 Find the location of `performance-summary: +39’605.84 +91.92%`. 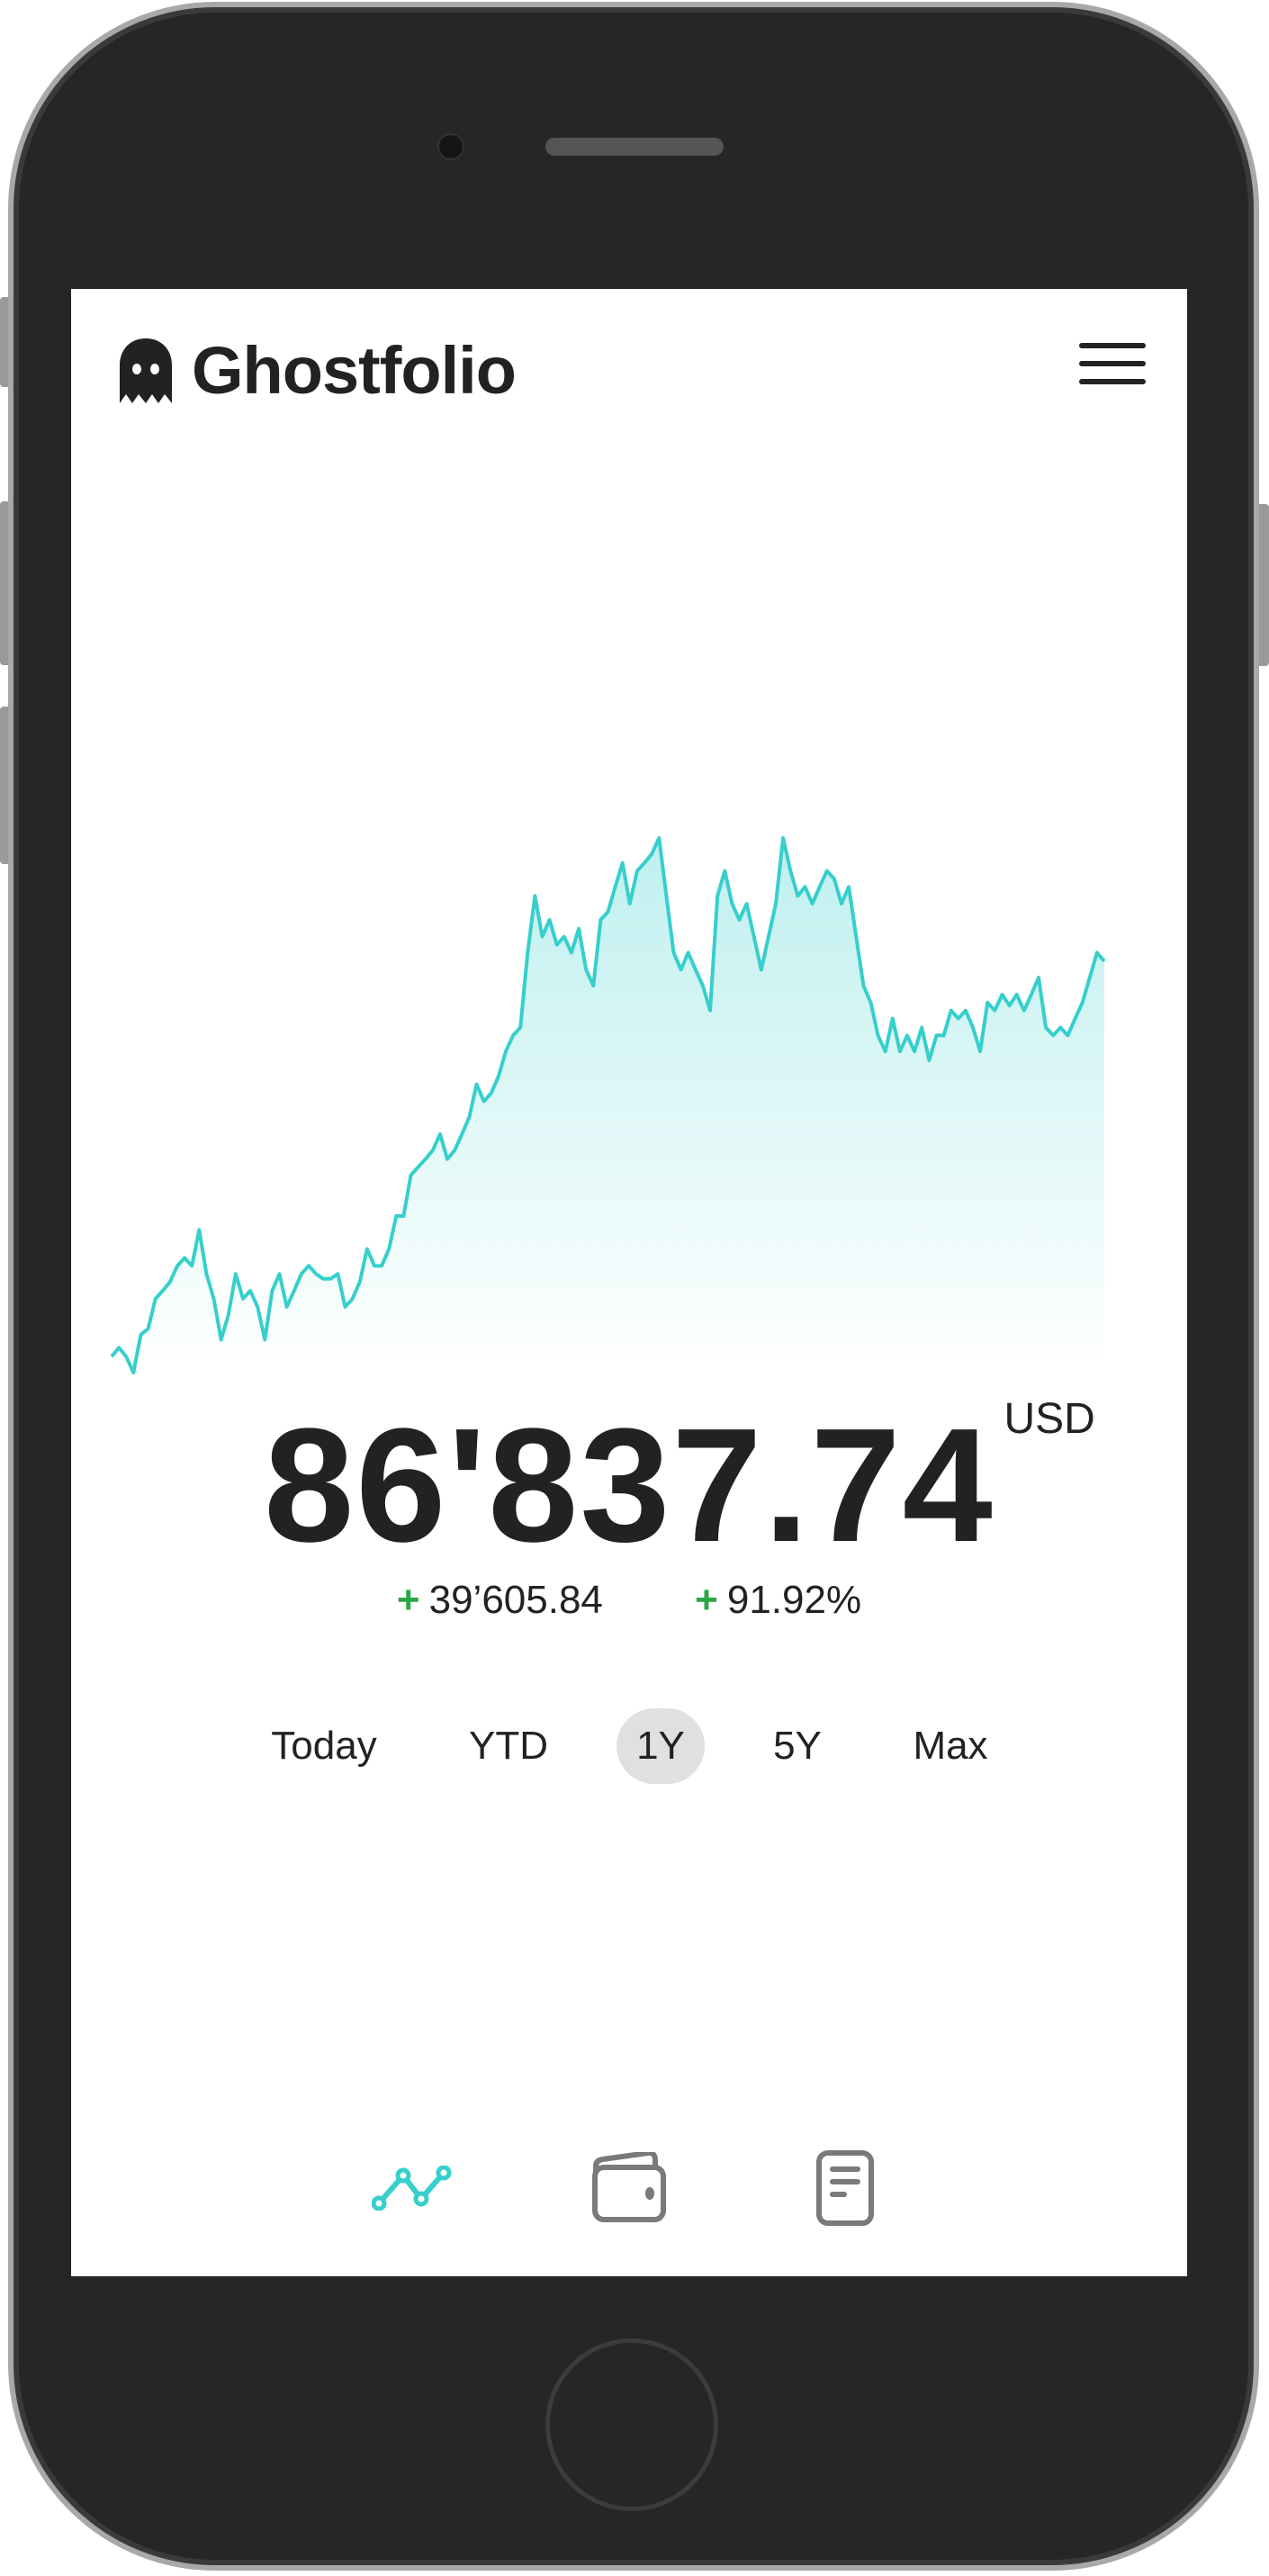

performance-summary: +39’605.84 +91.92% is located at coordinates (629, 1600).